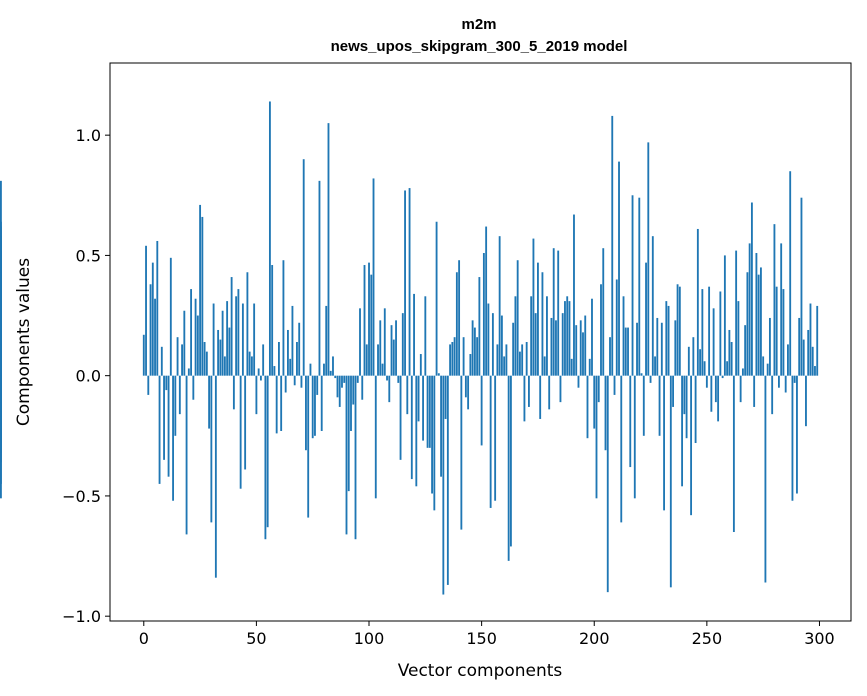  I want to click on x-tick-label: 0, so click(144, 638).